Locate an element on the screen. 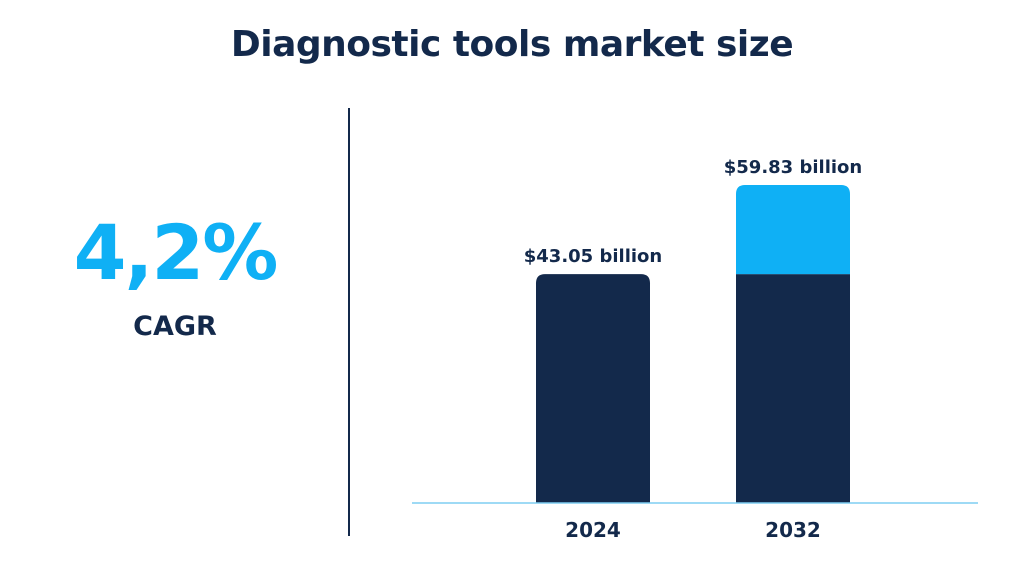  cagr-panel: 4,2% CAGR is located at coordinates (175, 275).